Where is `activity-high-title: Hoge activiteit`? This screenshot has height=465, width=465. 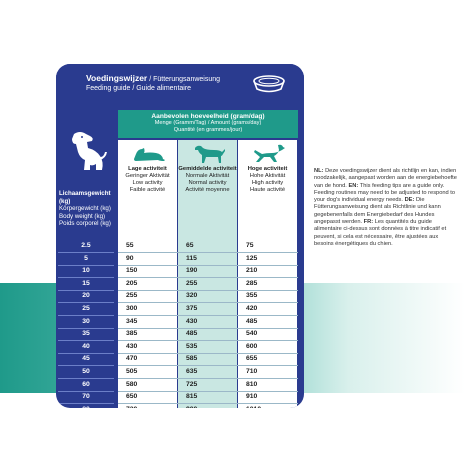 activity-high-title: Hoge activiteit is located at coordinates (267, 169).